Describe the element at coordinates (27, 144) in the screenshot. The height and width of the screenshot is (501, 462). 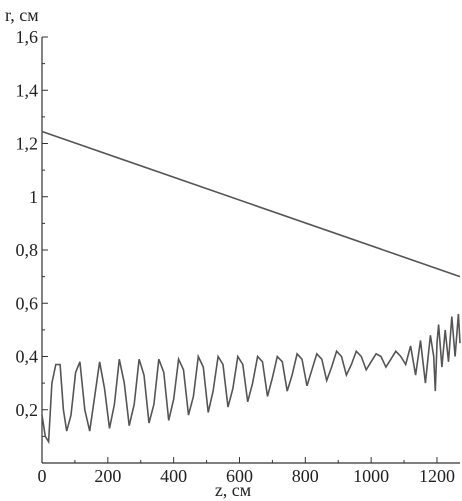
I see `y-tick-label: 1,2` at that location.